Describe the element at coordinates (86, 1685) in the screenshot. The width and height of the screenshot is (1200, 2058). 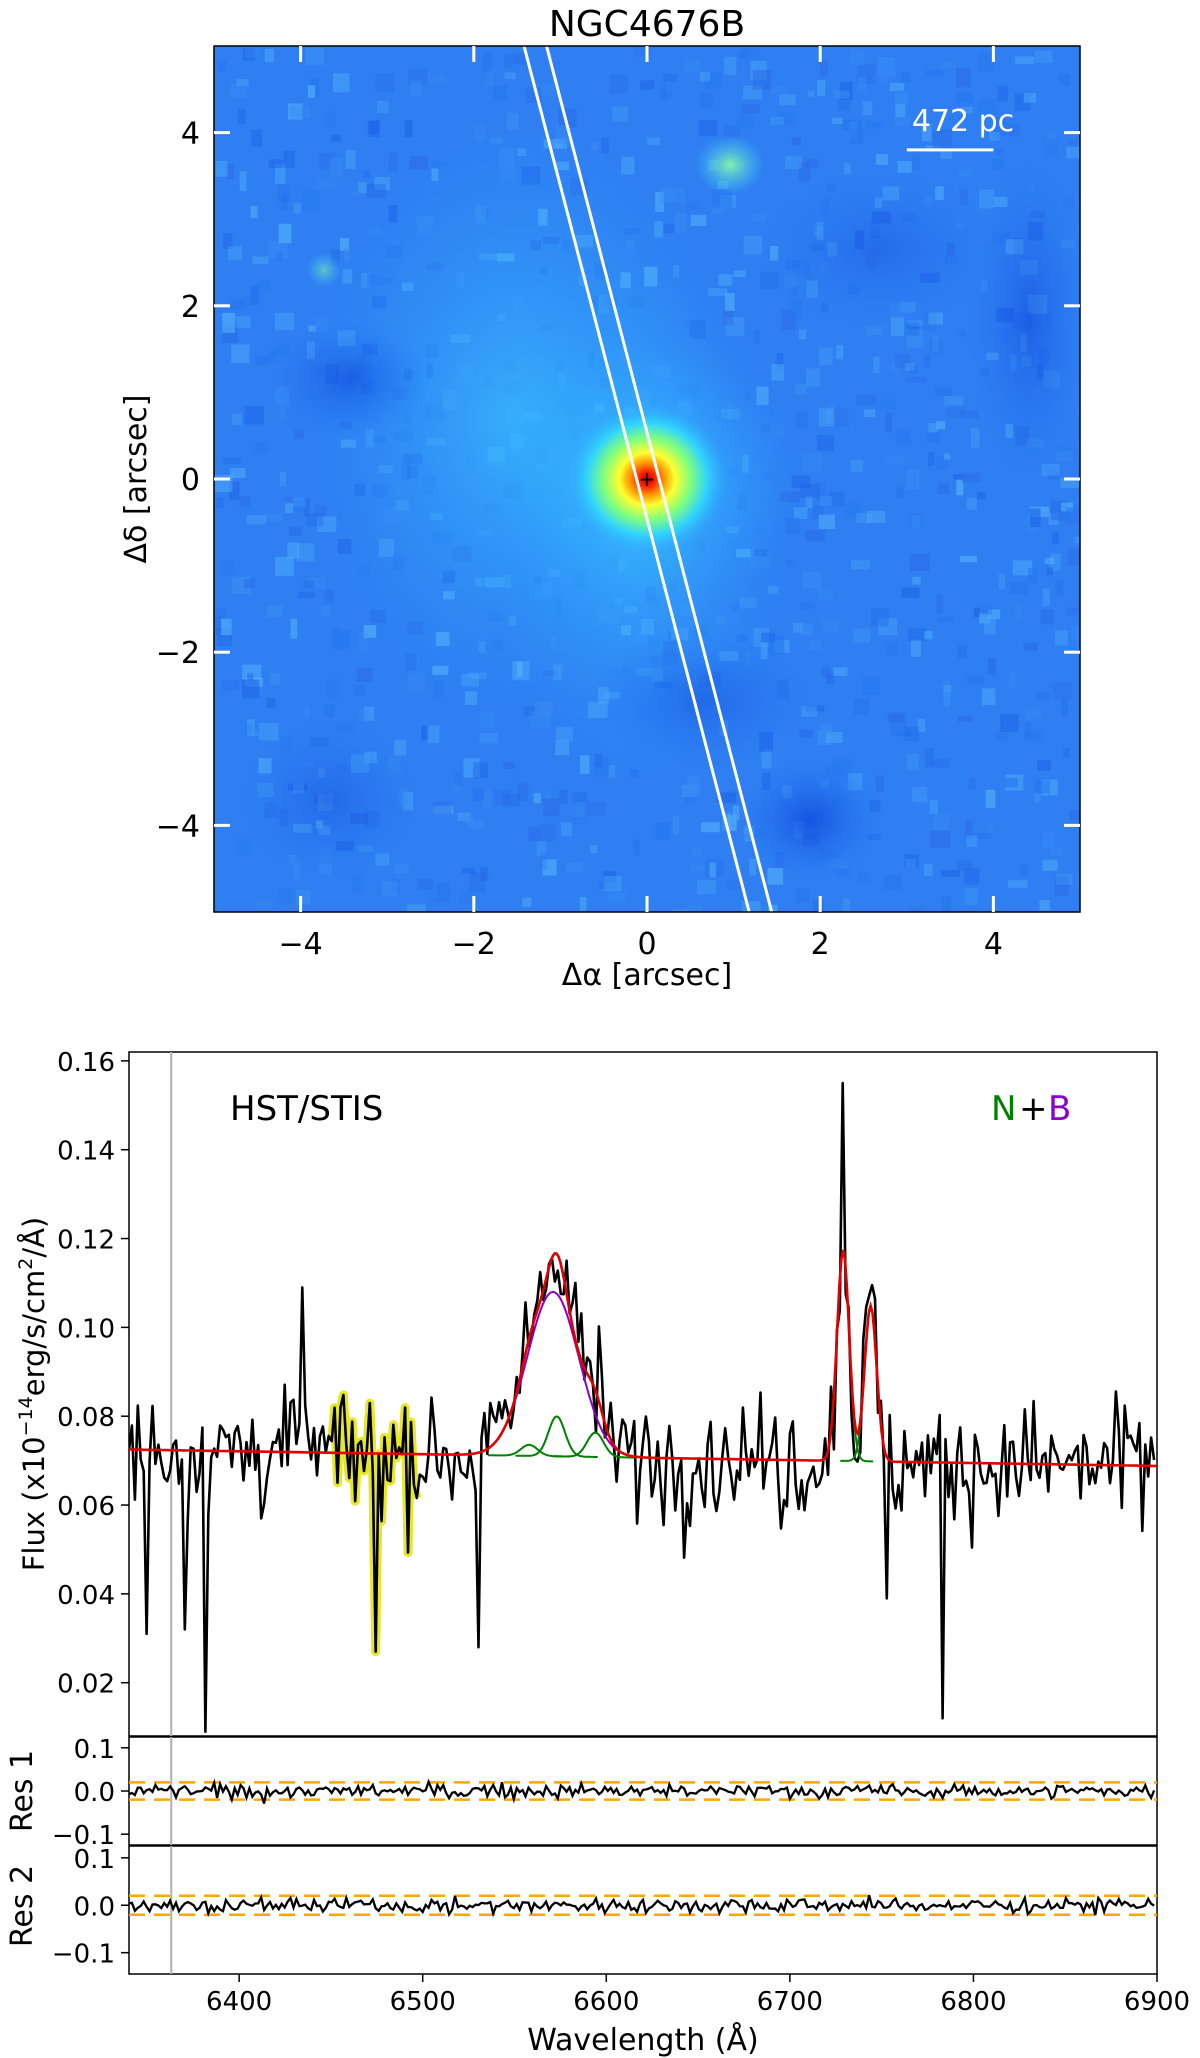
I see `spectrum-y-tick-label: 0.02` at that location.